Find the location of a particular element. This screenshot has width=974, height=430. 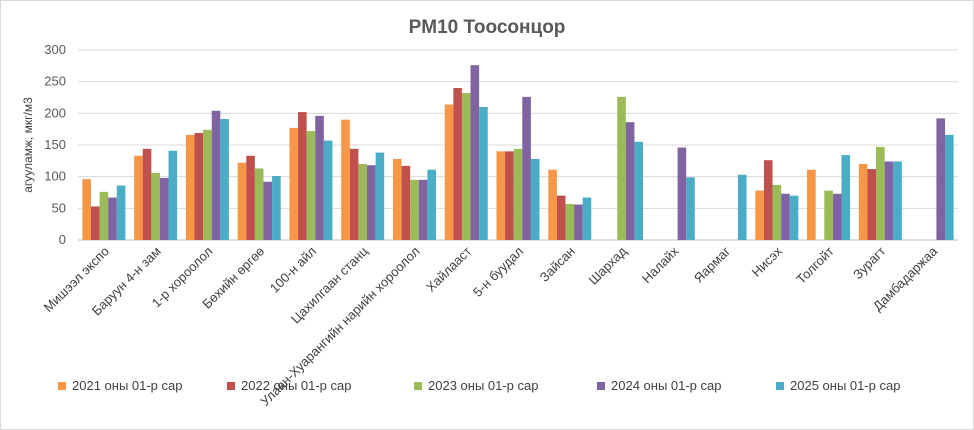

legend-item: 2023 оны 01-р сар is located at coordinates (476, 385).